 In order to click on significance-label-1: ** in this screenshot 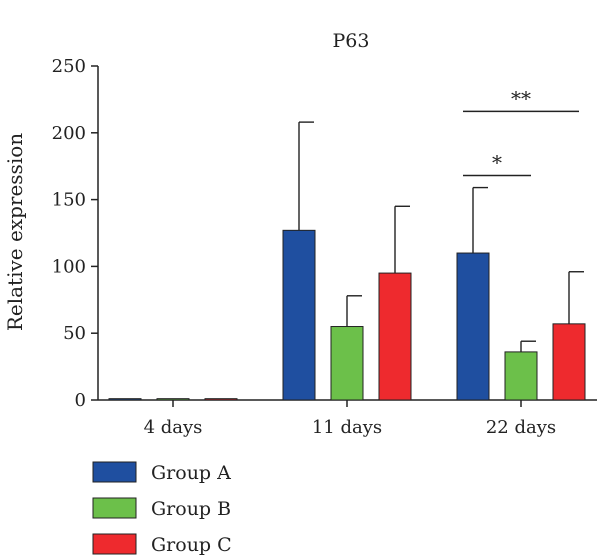, I will do `click(521, 98)`.